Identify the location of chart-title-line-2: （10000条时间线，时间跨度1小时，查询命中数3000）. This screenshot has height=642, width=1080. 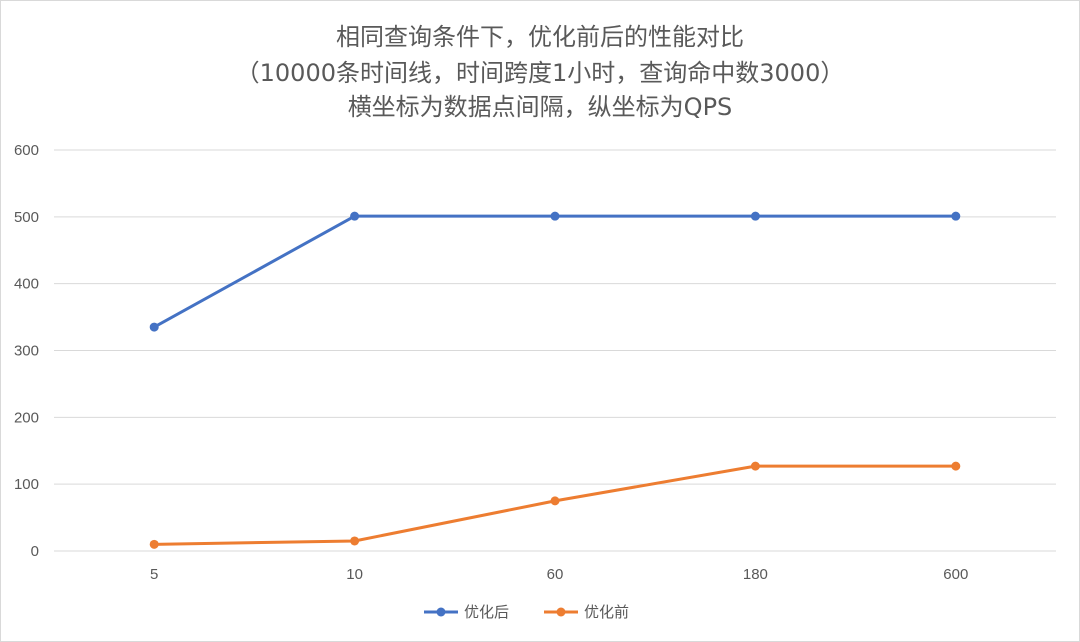
(540, 73).